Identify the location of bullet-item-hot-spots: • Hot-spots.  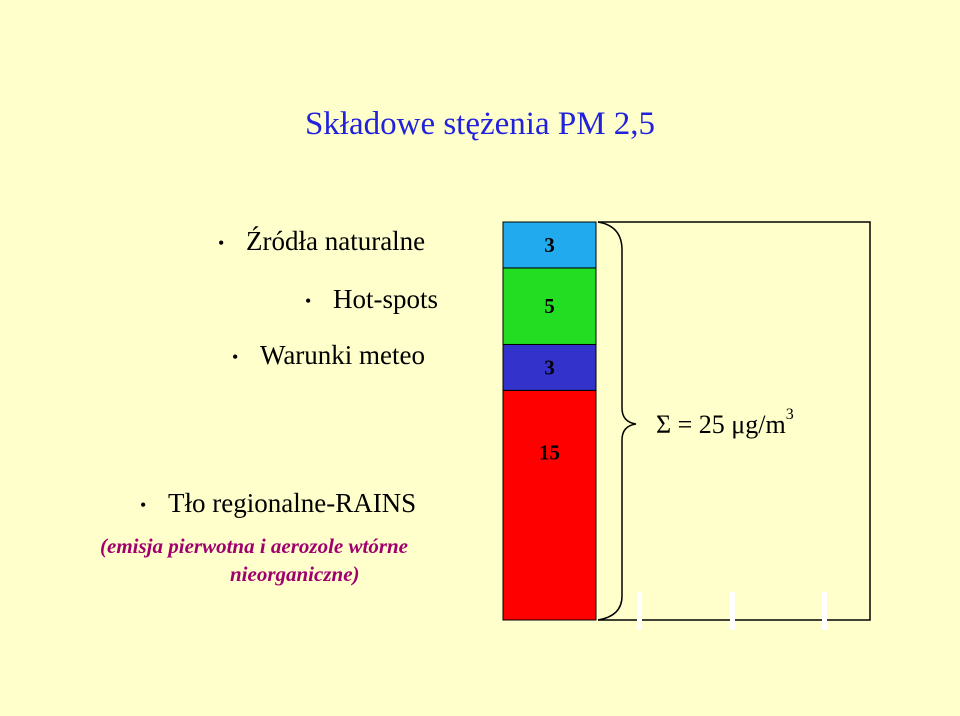
(371, 299).